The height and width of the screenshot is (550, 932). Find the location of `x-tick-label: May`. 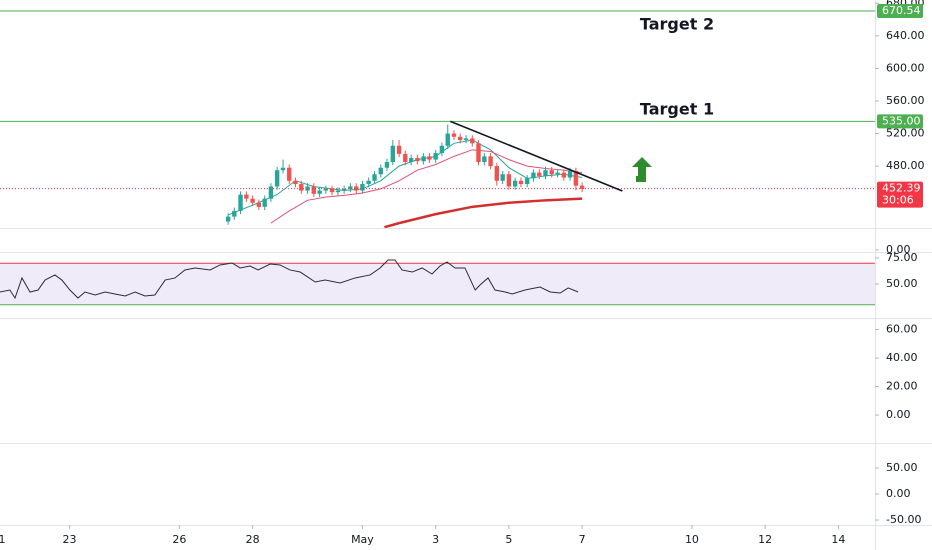

x-tick-label: May is located at coordinates (362, 539).